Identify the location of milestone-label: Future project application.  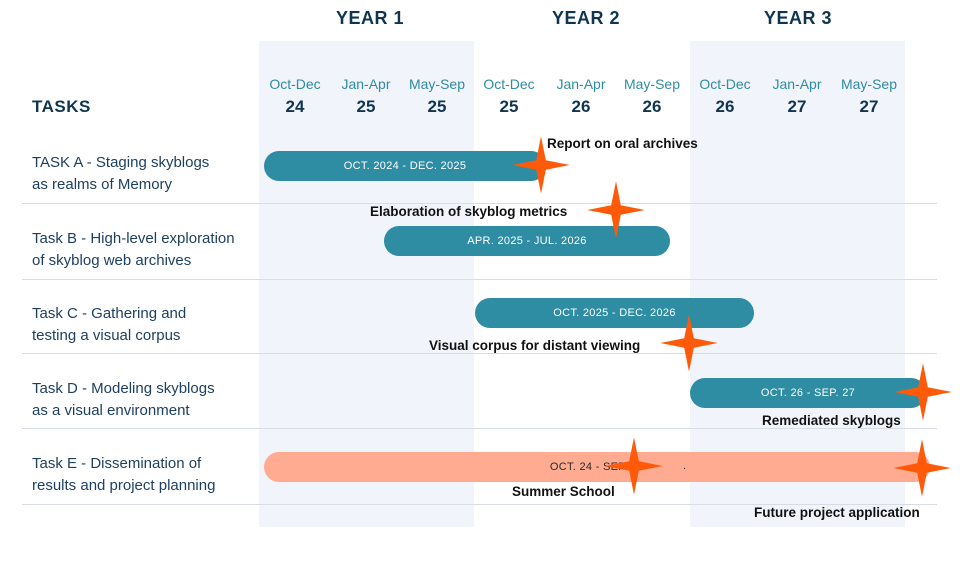
(837, 512).